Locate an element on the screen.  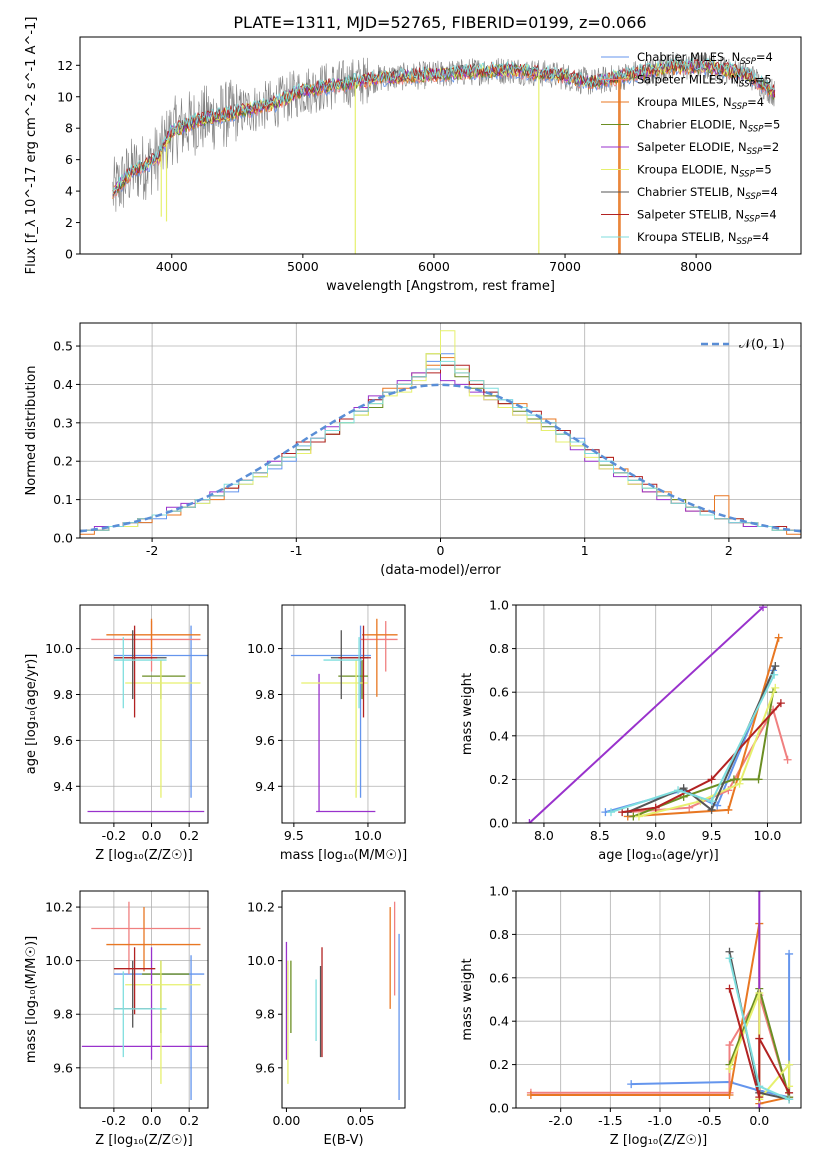
x-tick-label: -2.0 is located at coordinates (560, 1120).